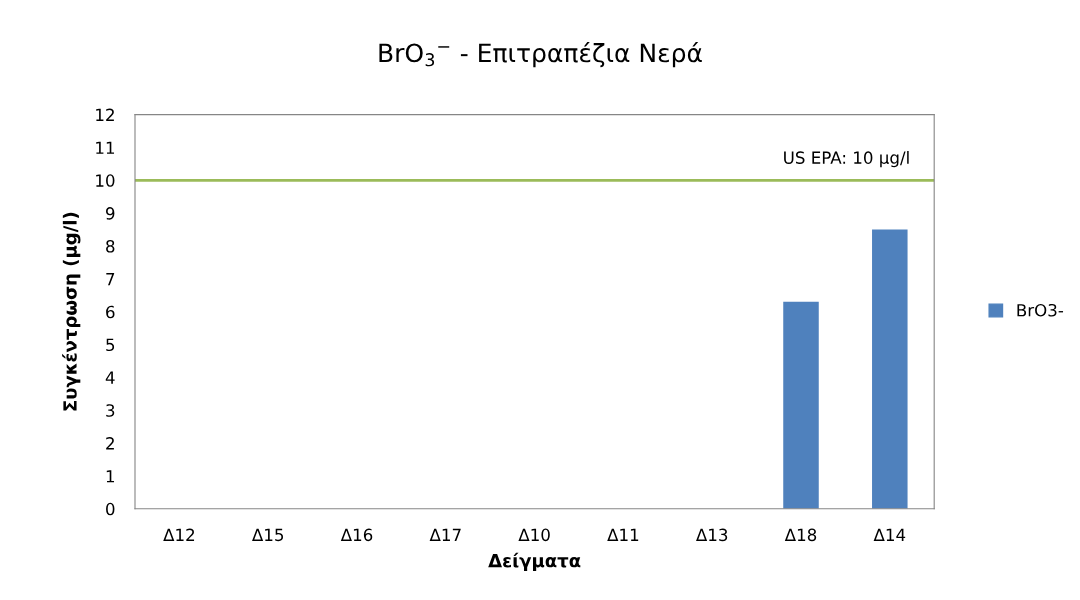 The image size is (1080, 600). Describe the element at coordinates (110, 345) in the screenshot. I see `y-tick-label: 5` at that location.